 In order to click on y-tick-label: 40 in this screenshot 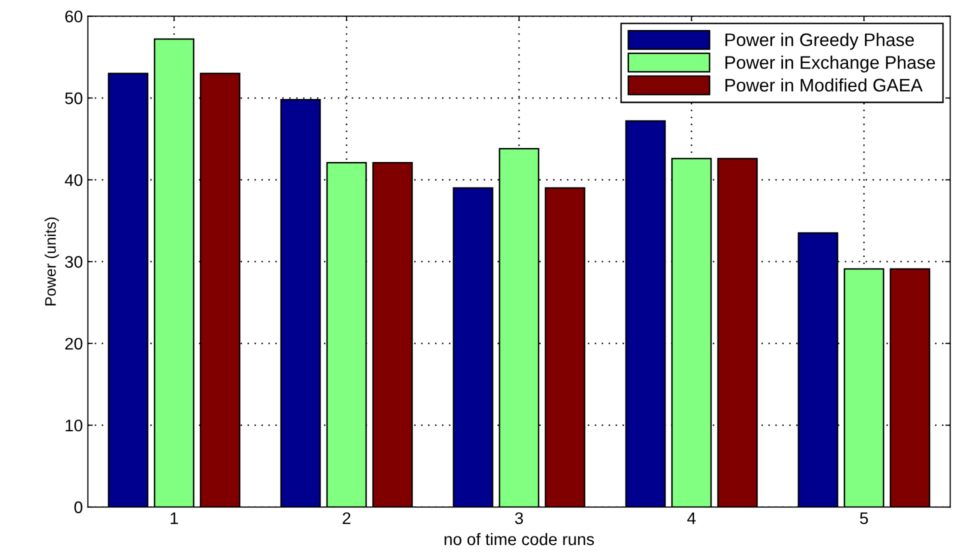, I will do `click(73, 180)`.